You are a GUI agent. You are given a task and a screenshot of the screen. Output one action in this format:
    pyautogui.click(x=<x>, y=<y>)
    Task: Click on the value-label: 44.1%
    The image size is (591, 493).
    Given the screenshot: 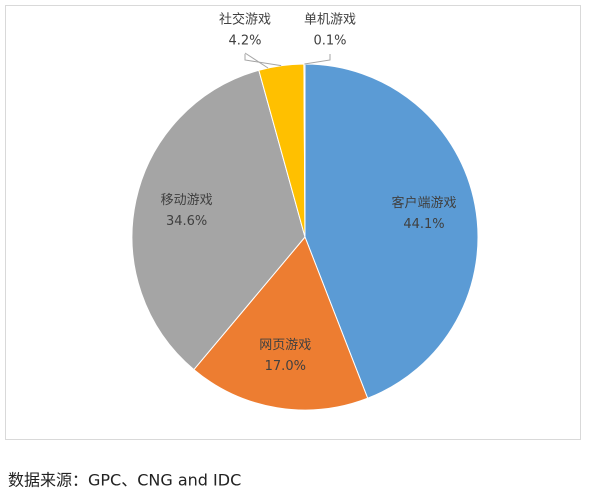 What is the action you would take?
    pyautogui.click(x=423, y=224)
    